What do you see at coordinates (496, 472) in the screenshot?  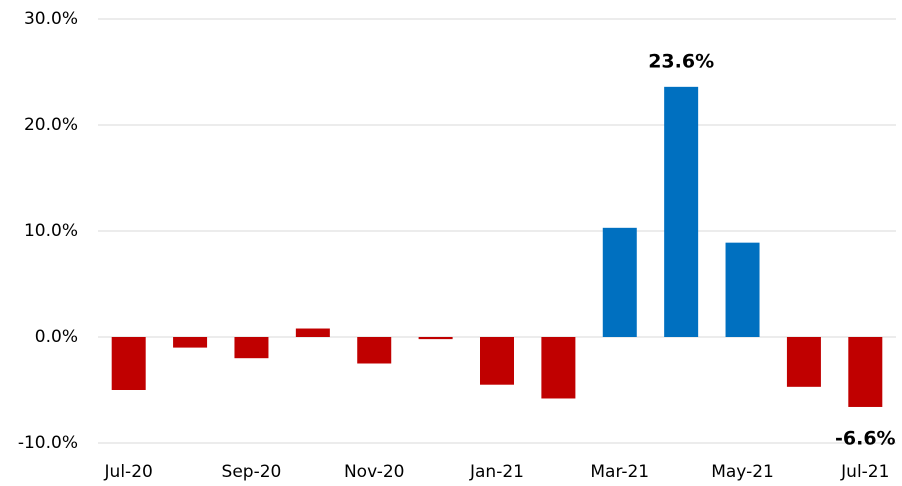 I see `x-tick-label: Jan-21` at bounding box center [496, 472].